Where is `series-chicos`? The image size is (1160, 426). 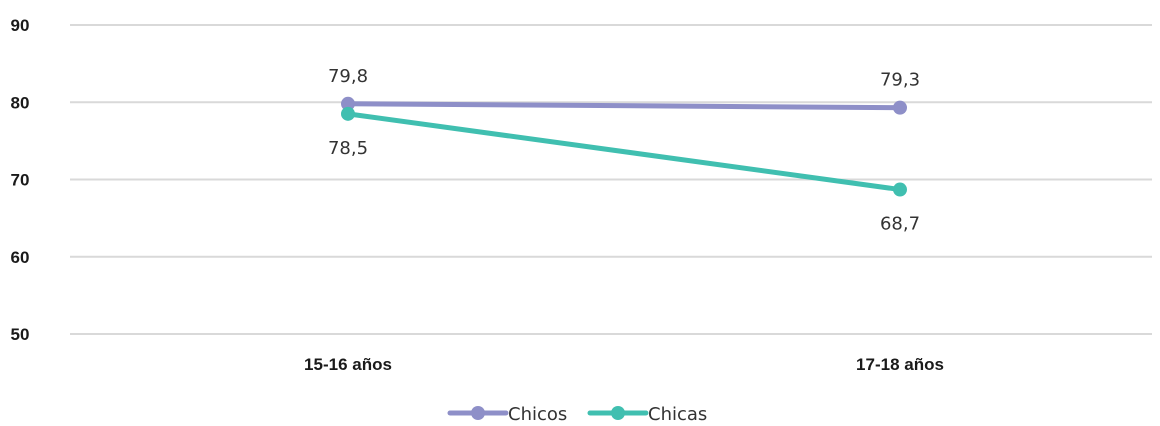 series-chicos is located at coordinates (624, 105).